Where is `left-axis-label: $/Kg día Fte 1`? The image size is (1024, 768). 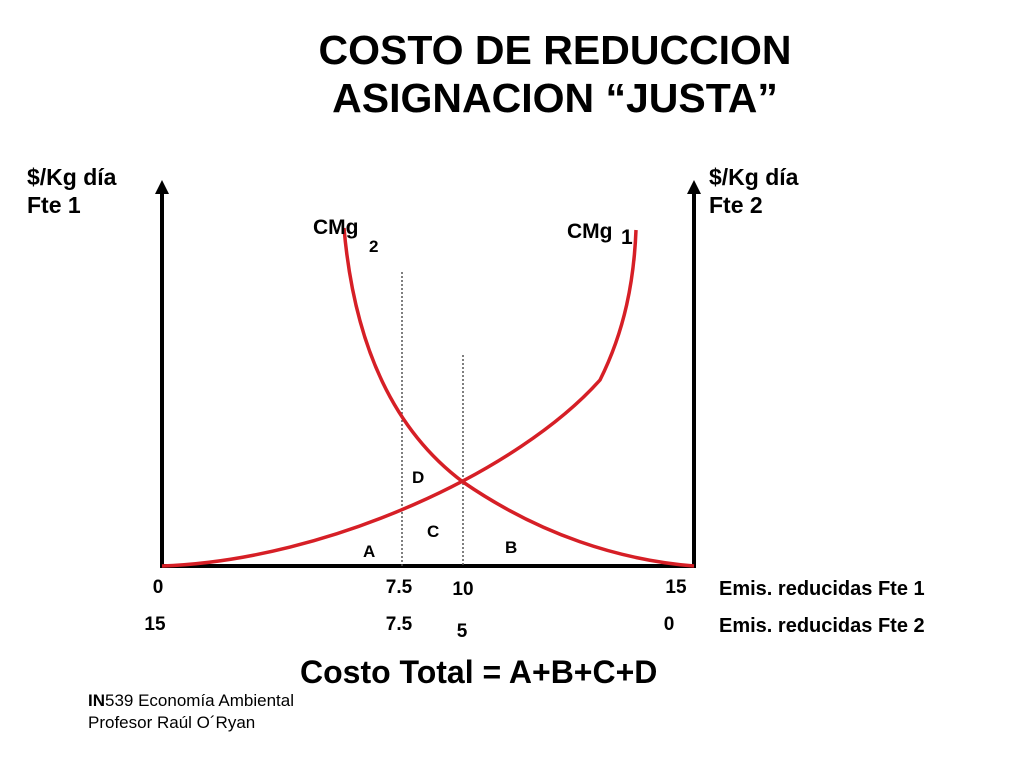
left-axis-label: $/Kg día Fte 1 is located at coordinates (71, 191).